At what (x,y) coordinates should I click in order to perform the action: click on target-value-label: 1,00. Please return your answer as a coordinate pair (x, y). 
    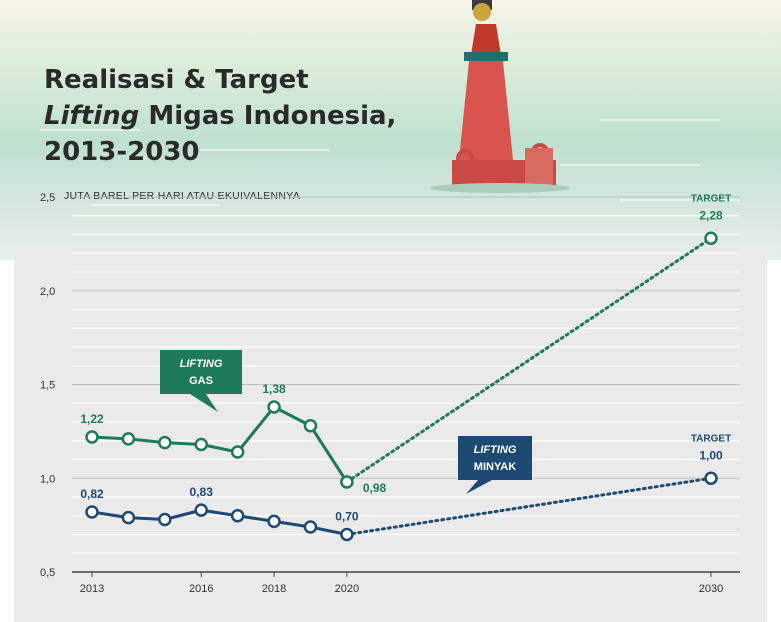
    Looking at the image, I should click on (711, 455).